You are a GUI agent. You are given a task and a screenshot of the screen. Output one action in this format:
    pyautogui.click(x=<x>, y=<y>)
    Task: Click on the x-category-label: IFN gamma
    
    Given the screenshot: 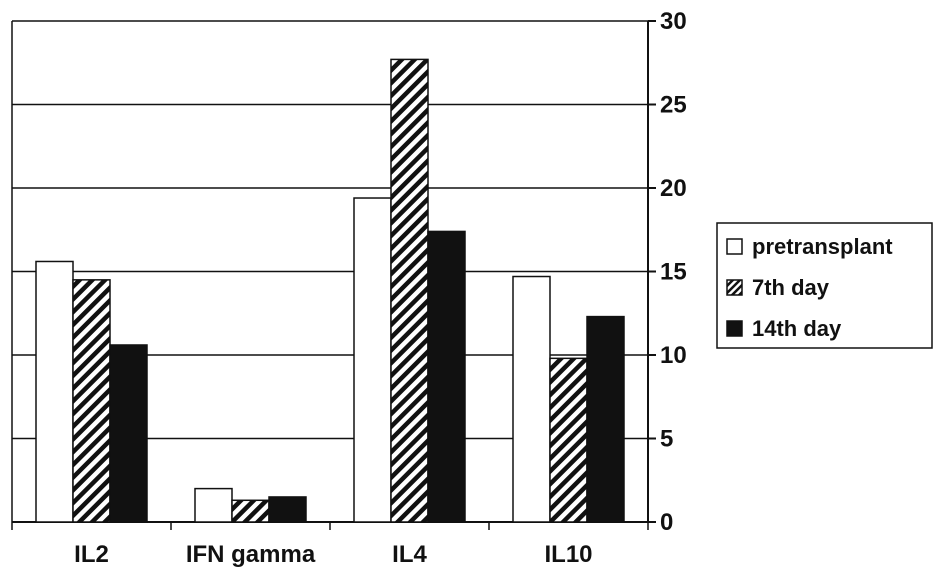 What is the action you would take?
    pyautogui.click(x=251, y=554)
    